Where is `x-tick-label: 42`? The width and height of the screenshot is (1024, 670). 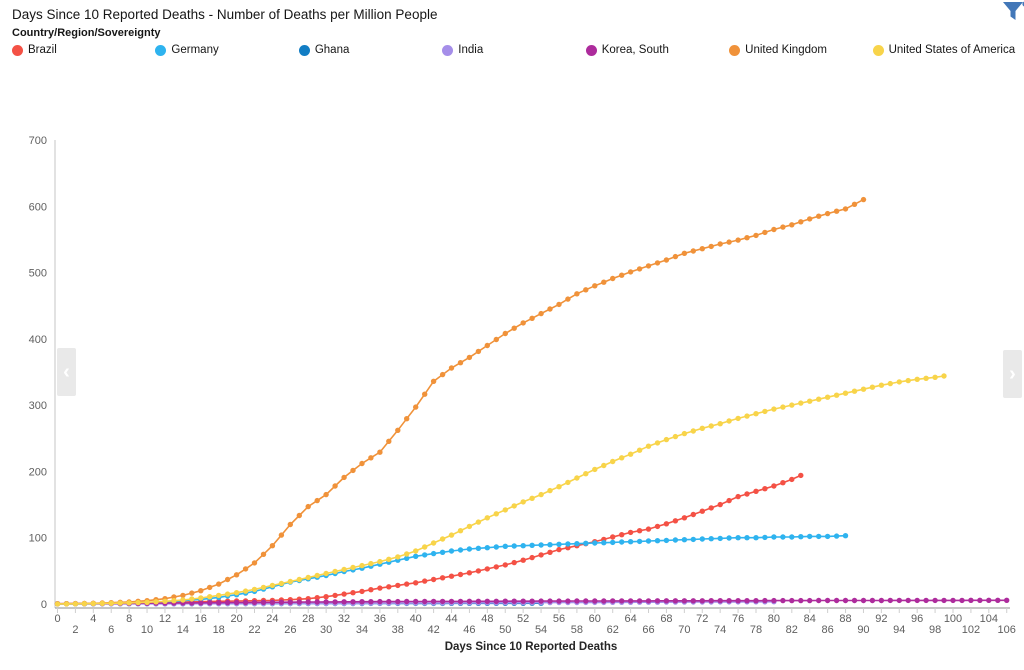
x-tick-label: 42 is located at coordinates (433, 630).